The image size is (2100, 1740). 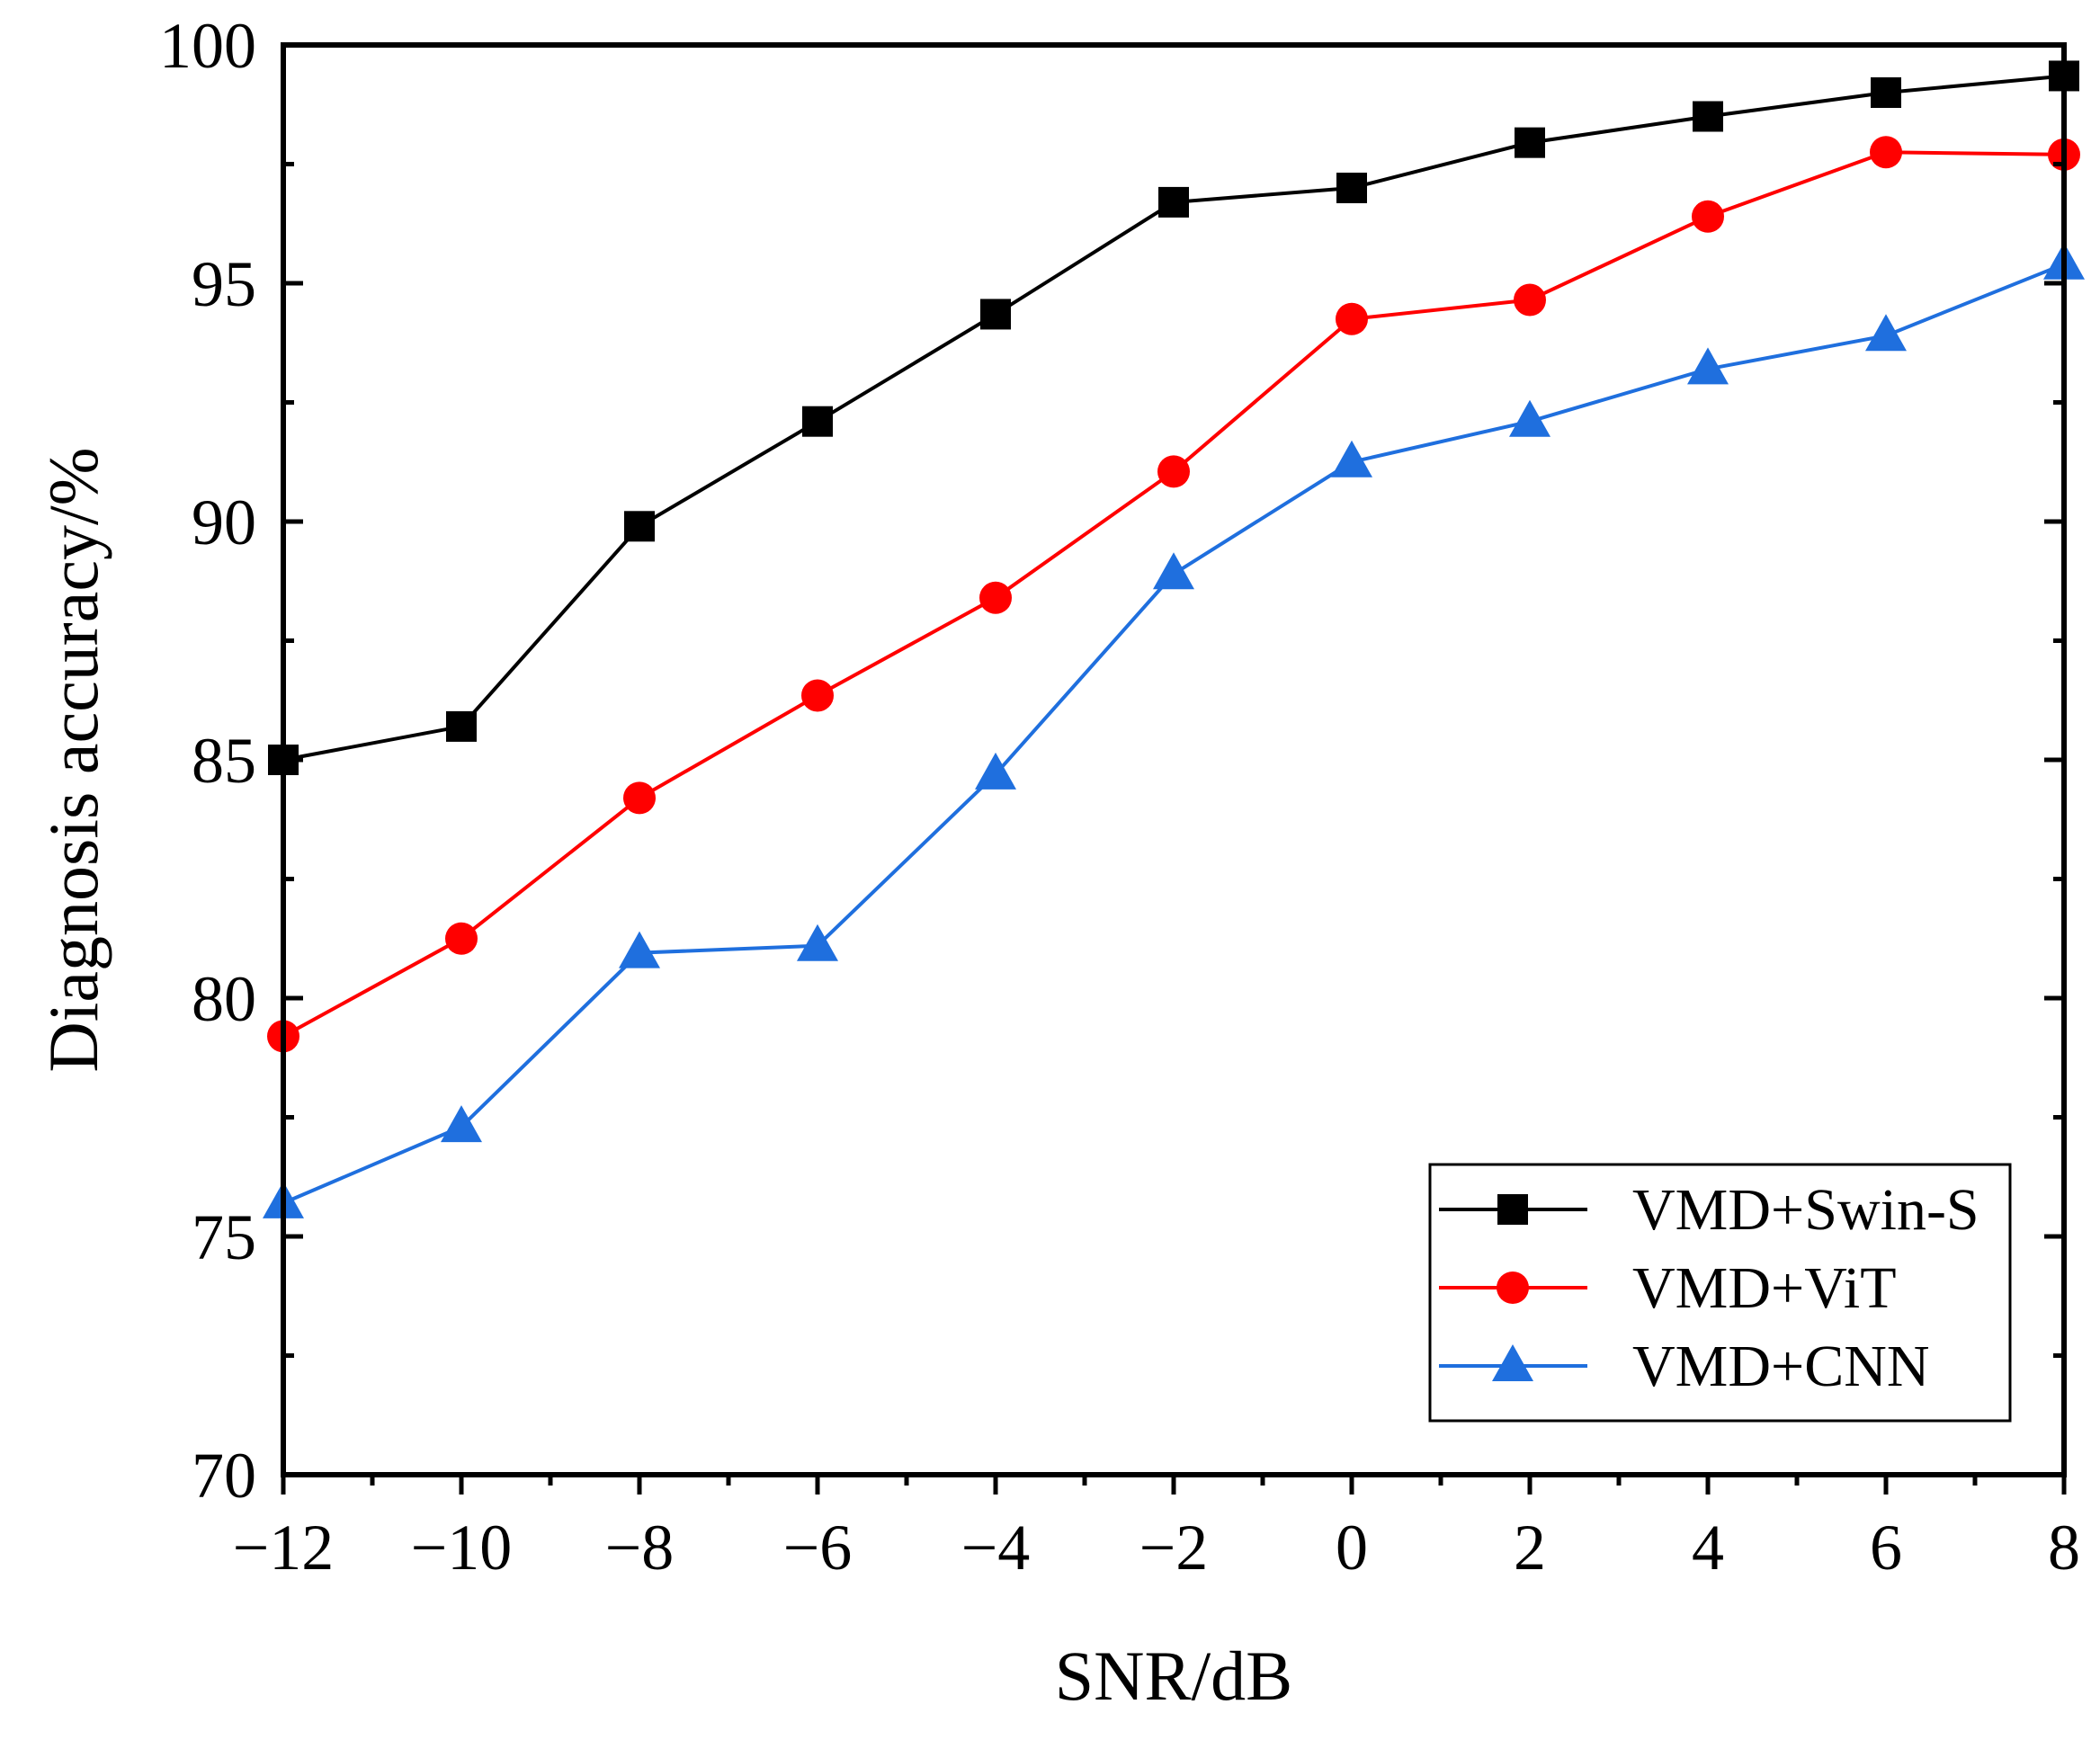 What do you see at coordinates (224, 1237) in the screenshot?
I see `y-tick-label: 75` at bounding box center [224, 1237].